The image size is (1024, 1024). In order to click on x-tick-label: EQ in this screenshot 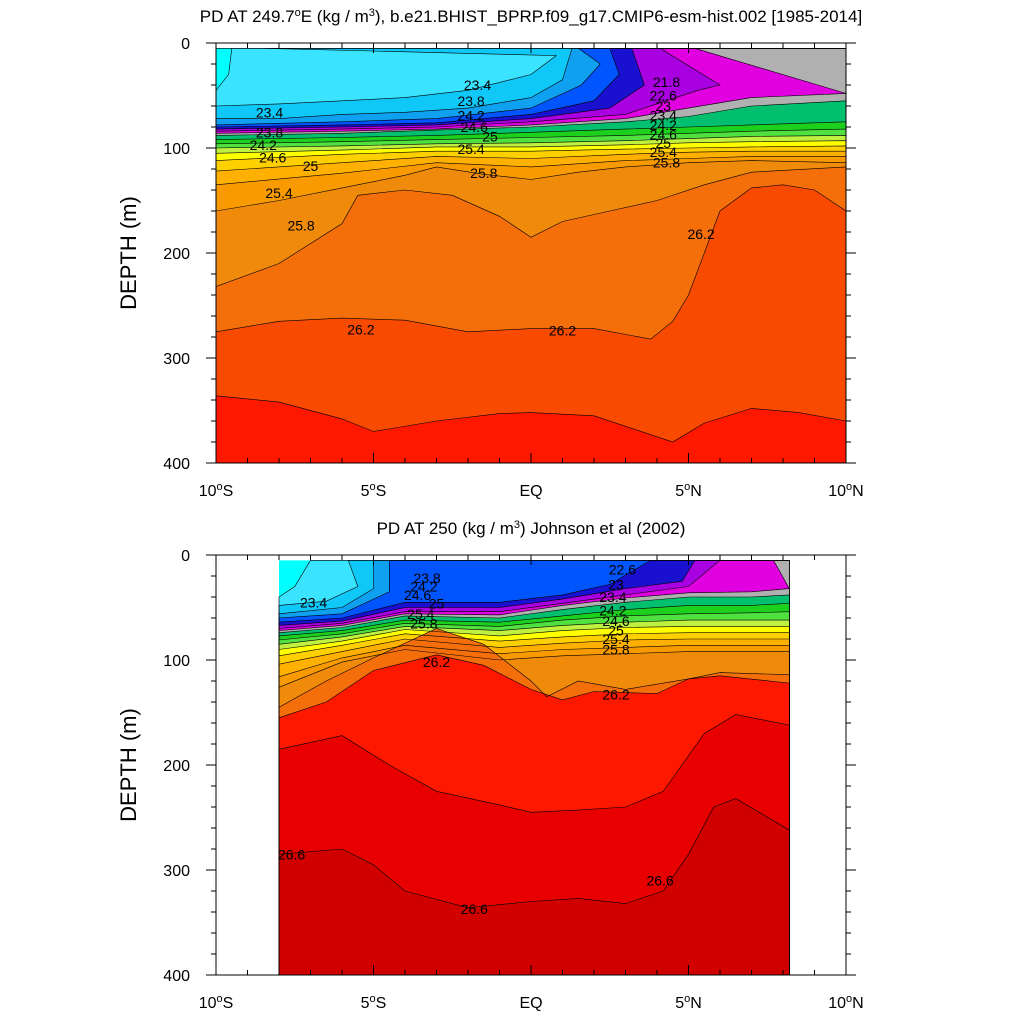, I will do `click(530, 491)`.